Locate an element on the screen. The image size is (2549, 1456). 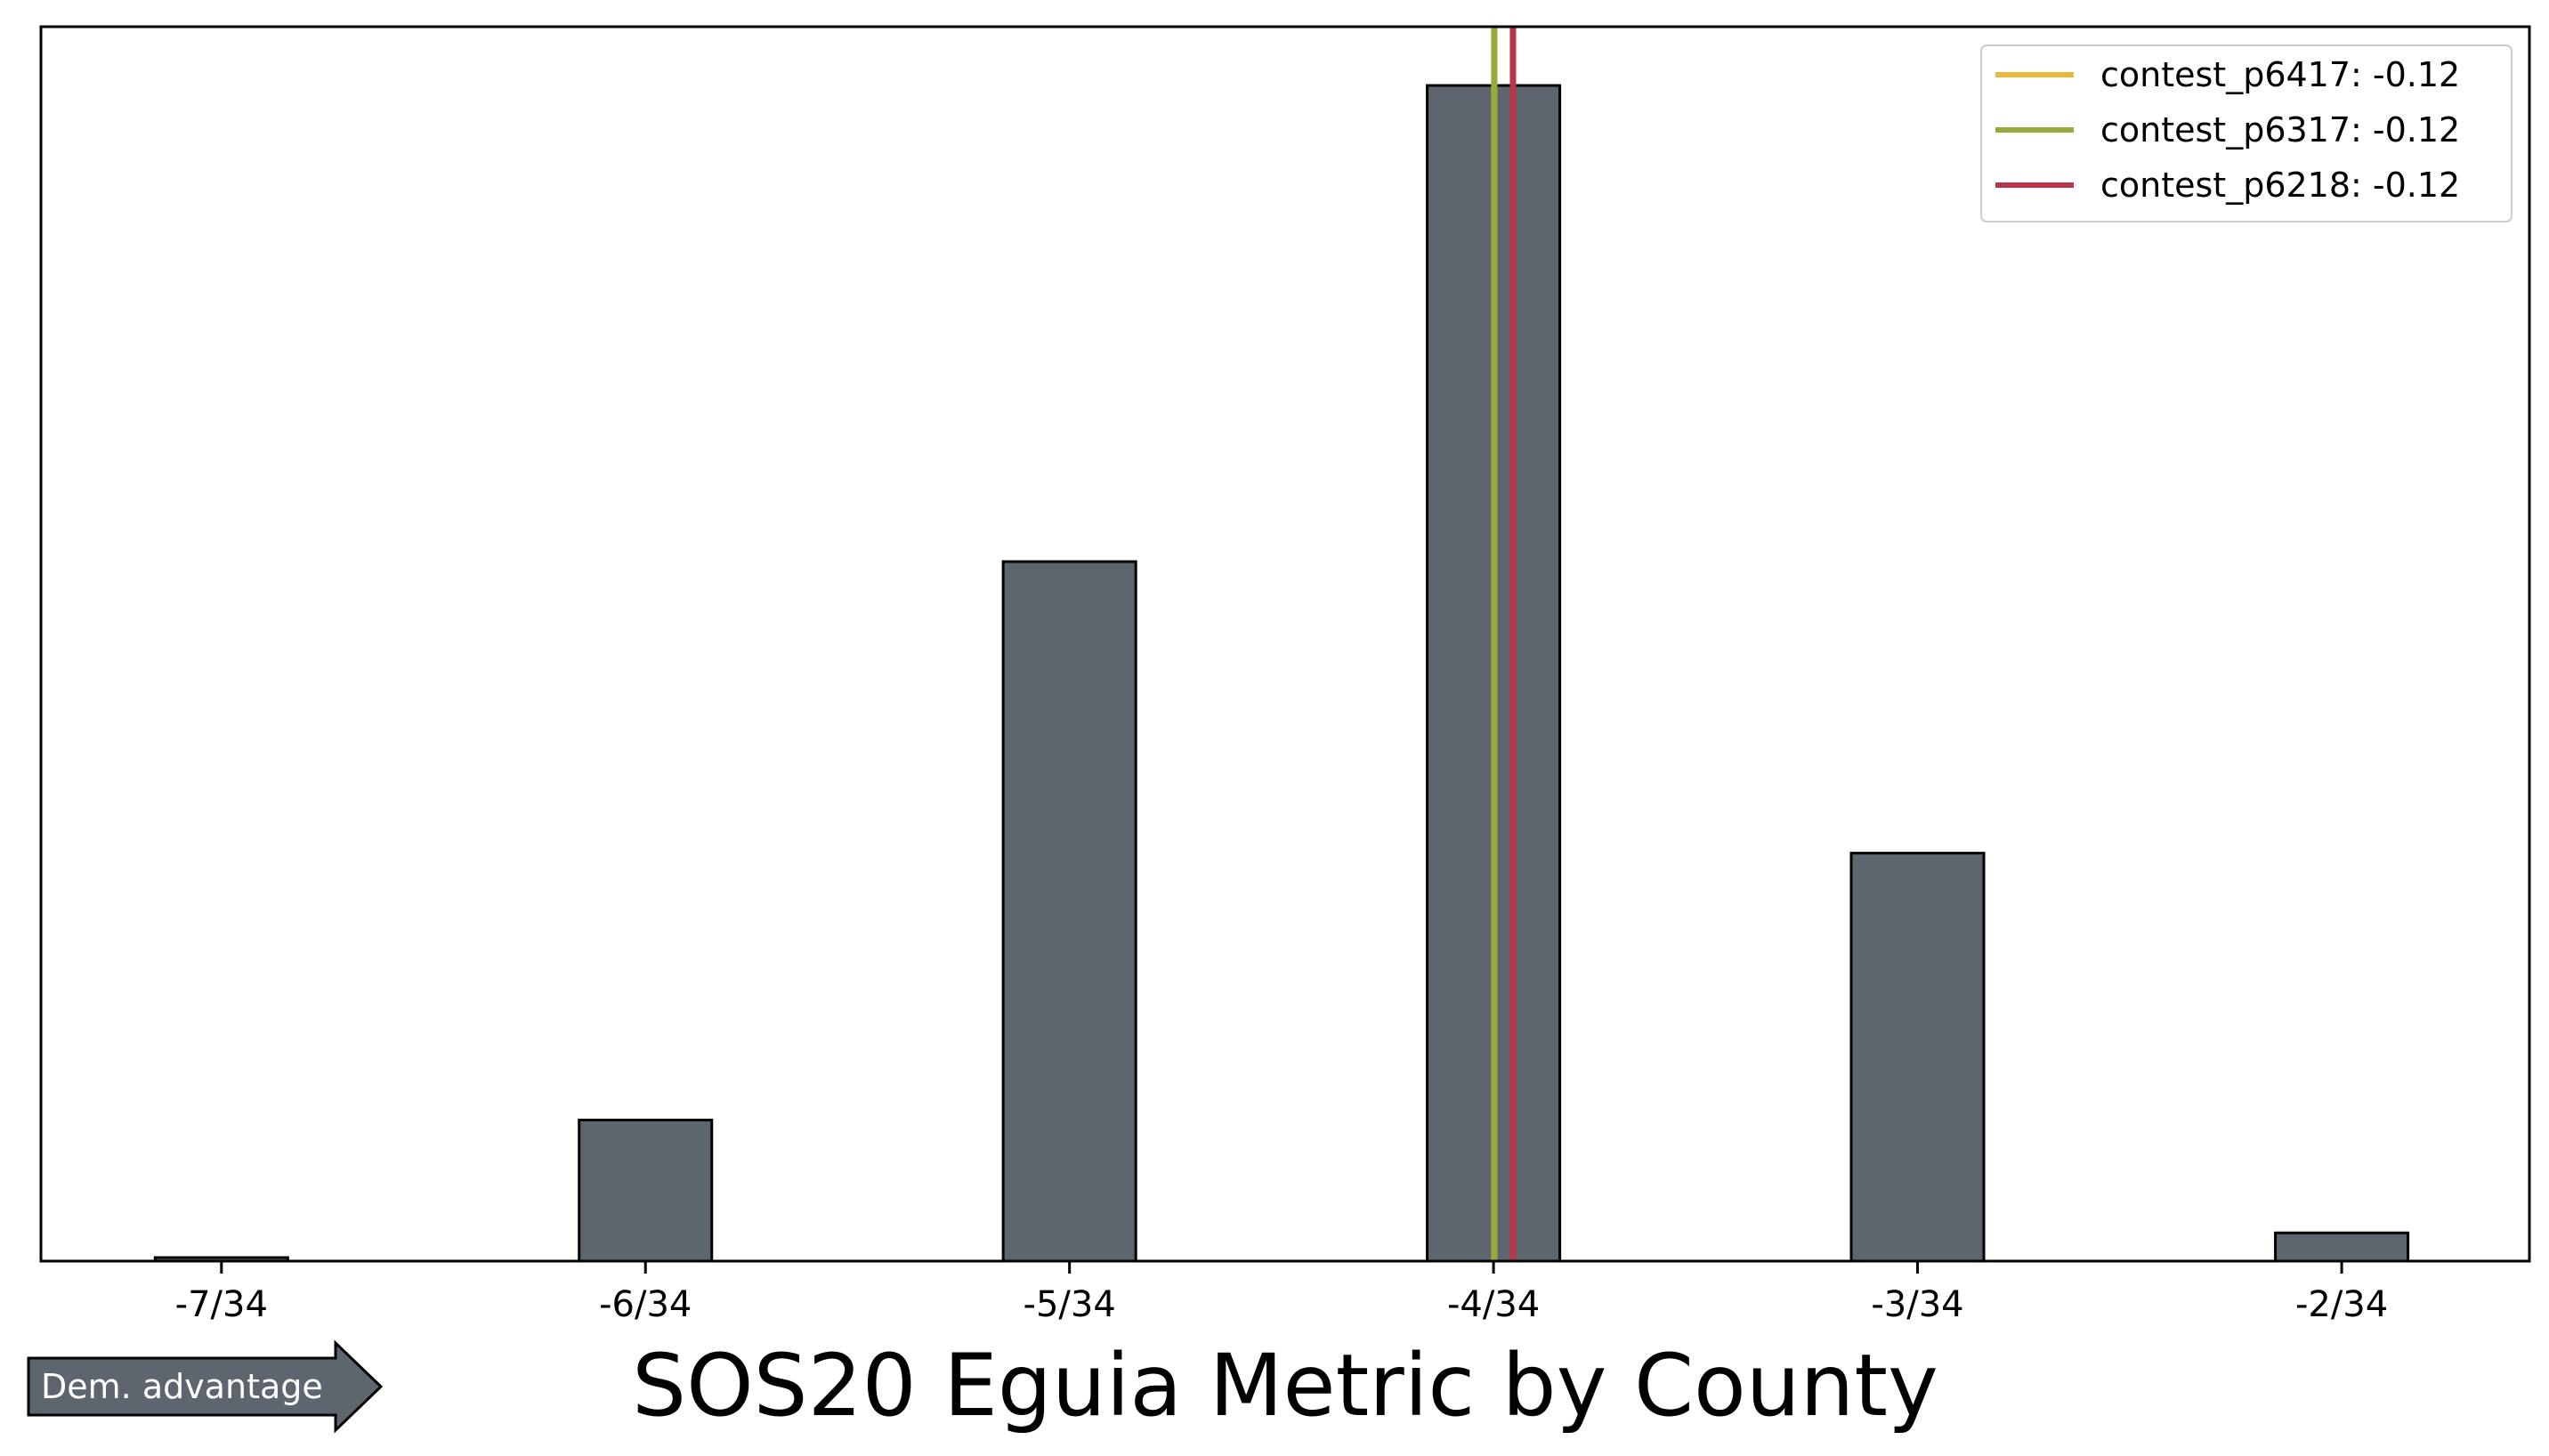
legend-entry-2: contest_p6317: -0.12 is located at coordinates (2280, 130).